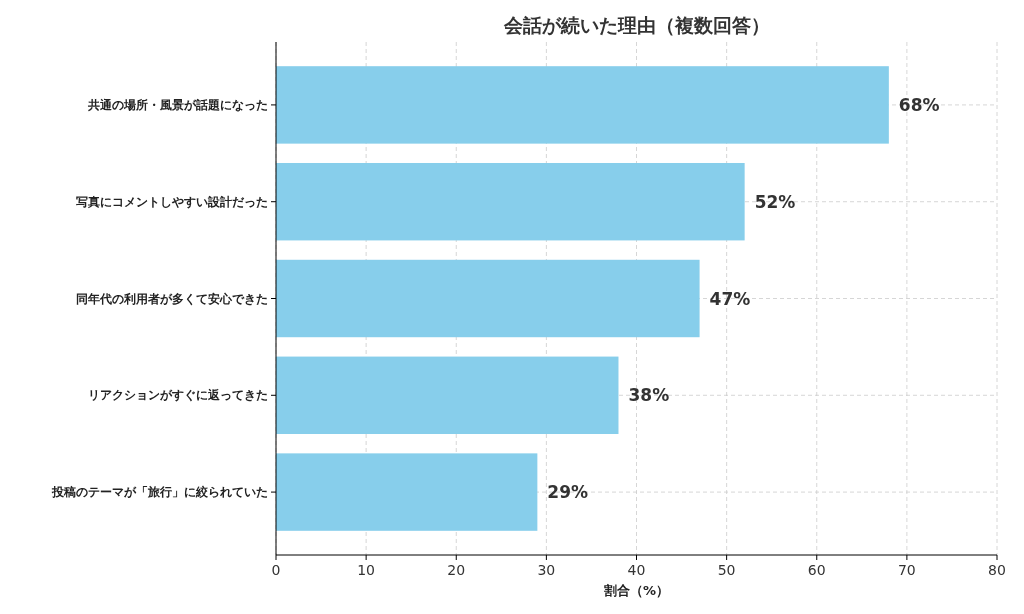 The height and width of the screenshot is (614, 1024). I want to click on x-tick-label: 50, so click(726, 570).